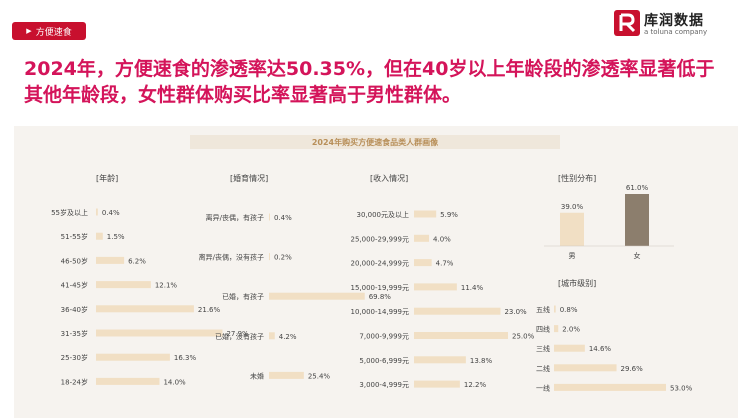 The image size is (752, 418). I want to click on age-category-label: 46-50岁, so click(74, 260).